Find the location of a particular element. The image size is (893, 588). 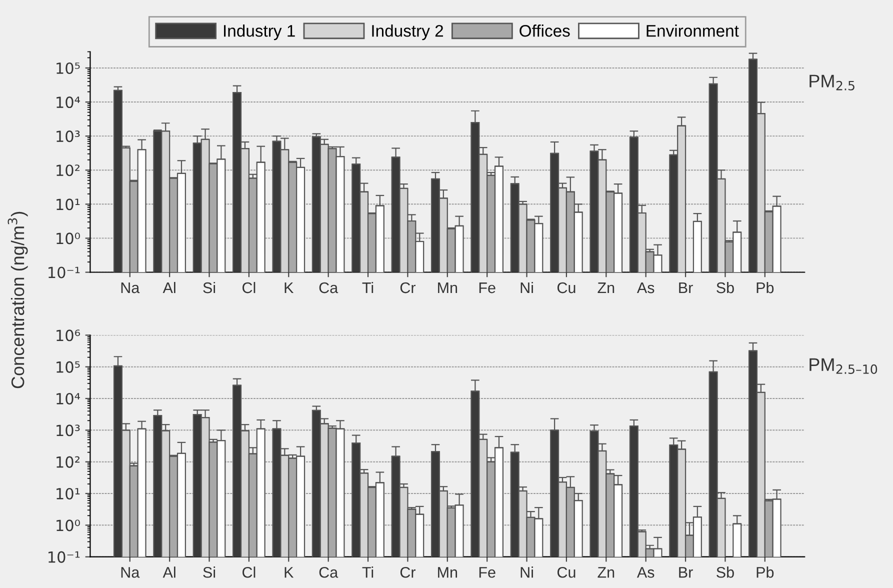

y-tick-label: 10⁶ is located at coordinates (68, 336).